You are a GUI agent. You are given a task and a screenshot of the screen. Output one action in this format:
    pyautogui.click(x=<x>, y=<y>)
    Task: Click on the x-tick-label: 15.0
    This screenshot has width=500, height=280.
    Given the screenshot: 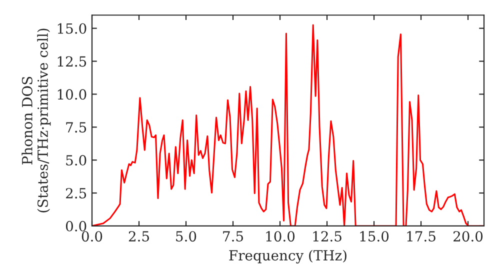 What is the action you would take?
    pyautogui.click(x=374, y=236)
    